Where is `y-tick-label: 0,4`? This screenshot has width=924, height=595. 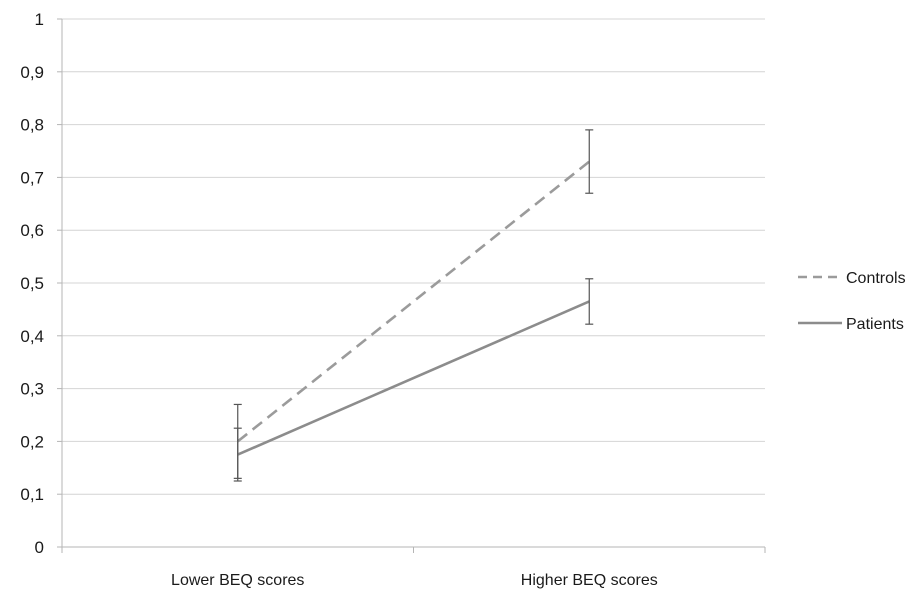
y-tick-label: 0,4 is located at coordinates (32, 336).